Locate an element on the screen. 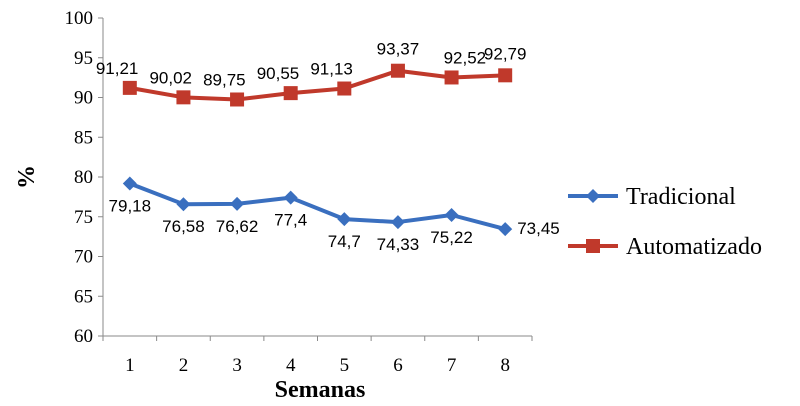 This screenshot has width=800, height=406. y-tick-label: 65 is located at coordinates (83, 296).